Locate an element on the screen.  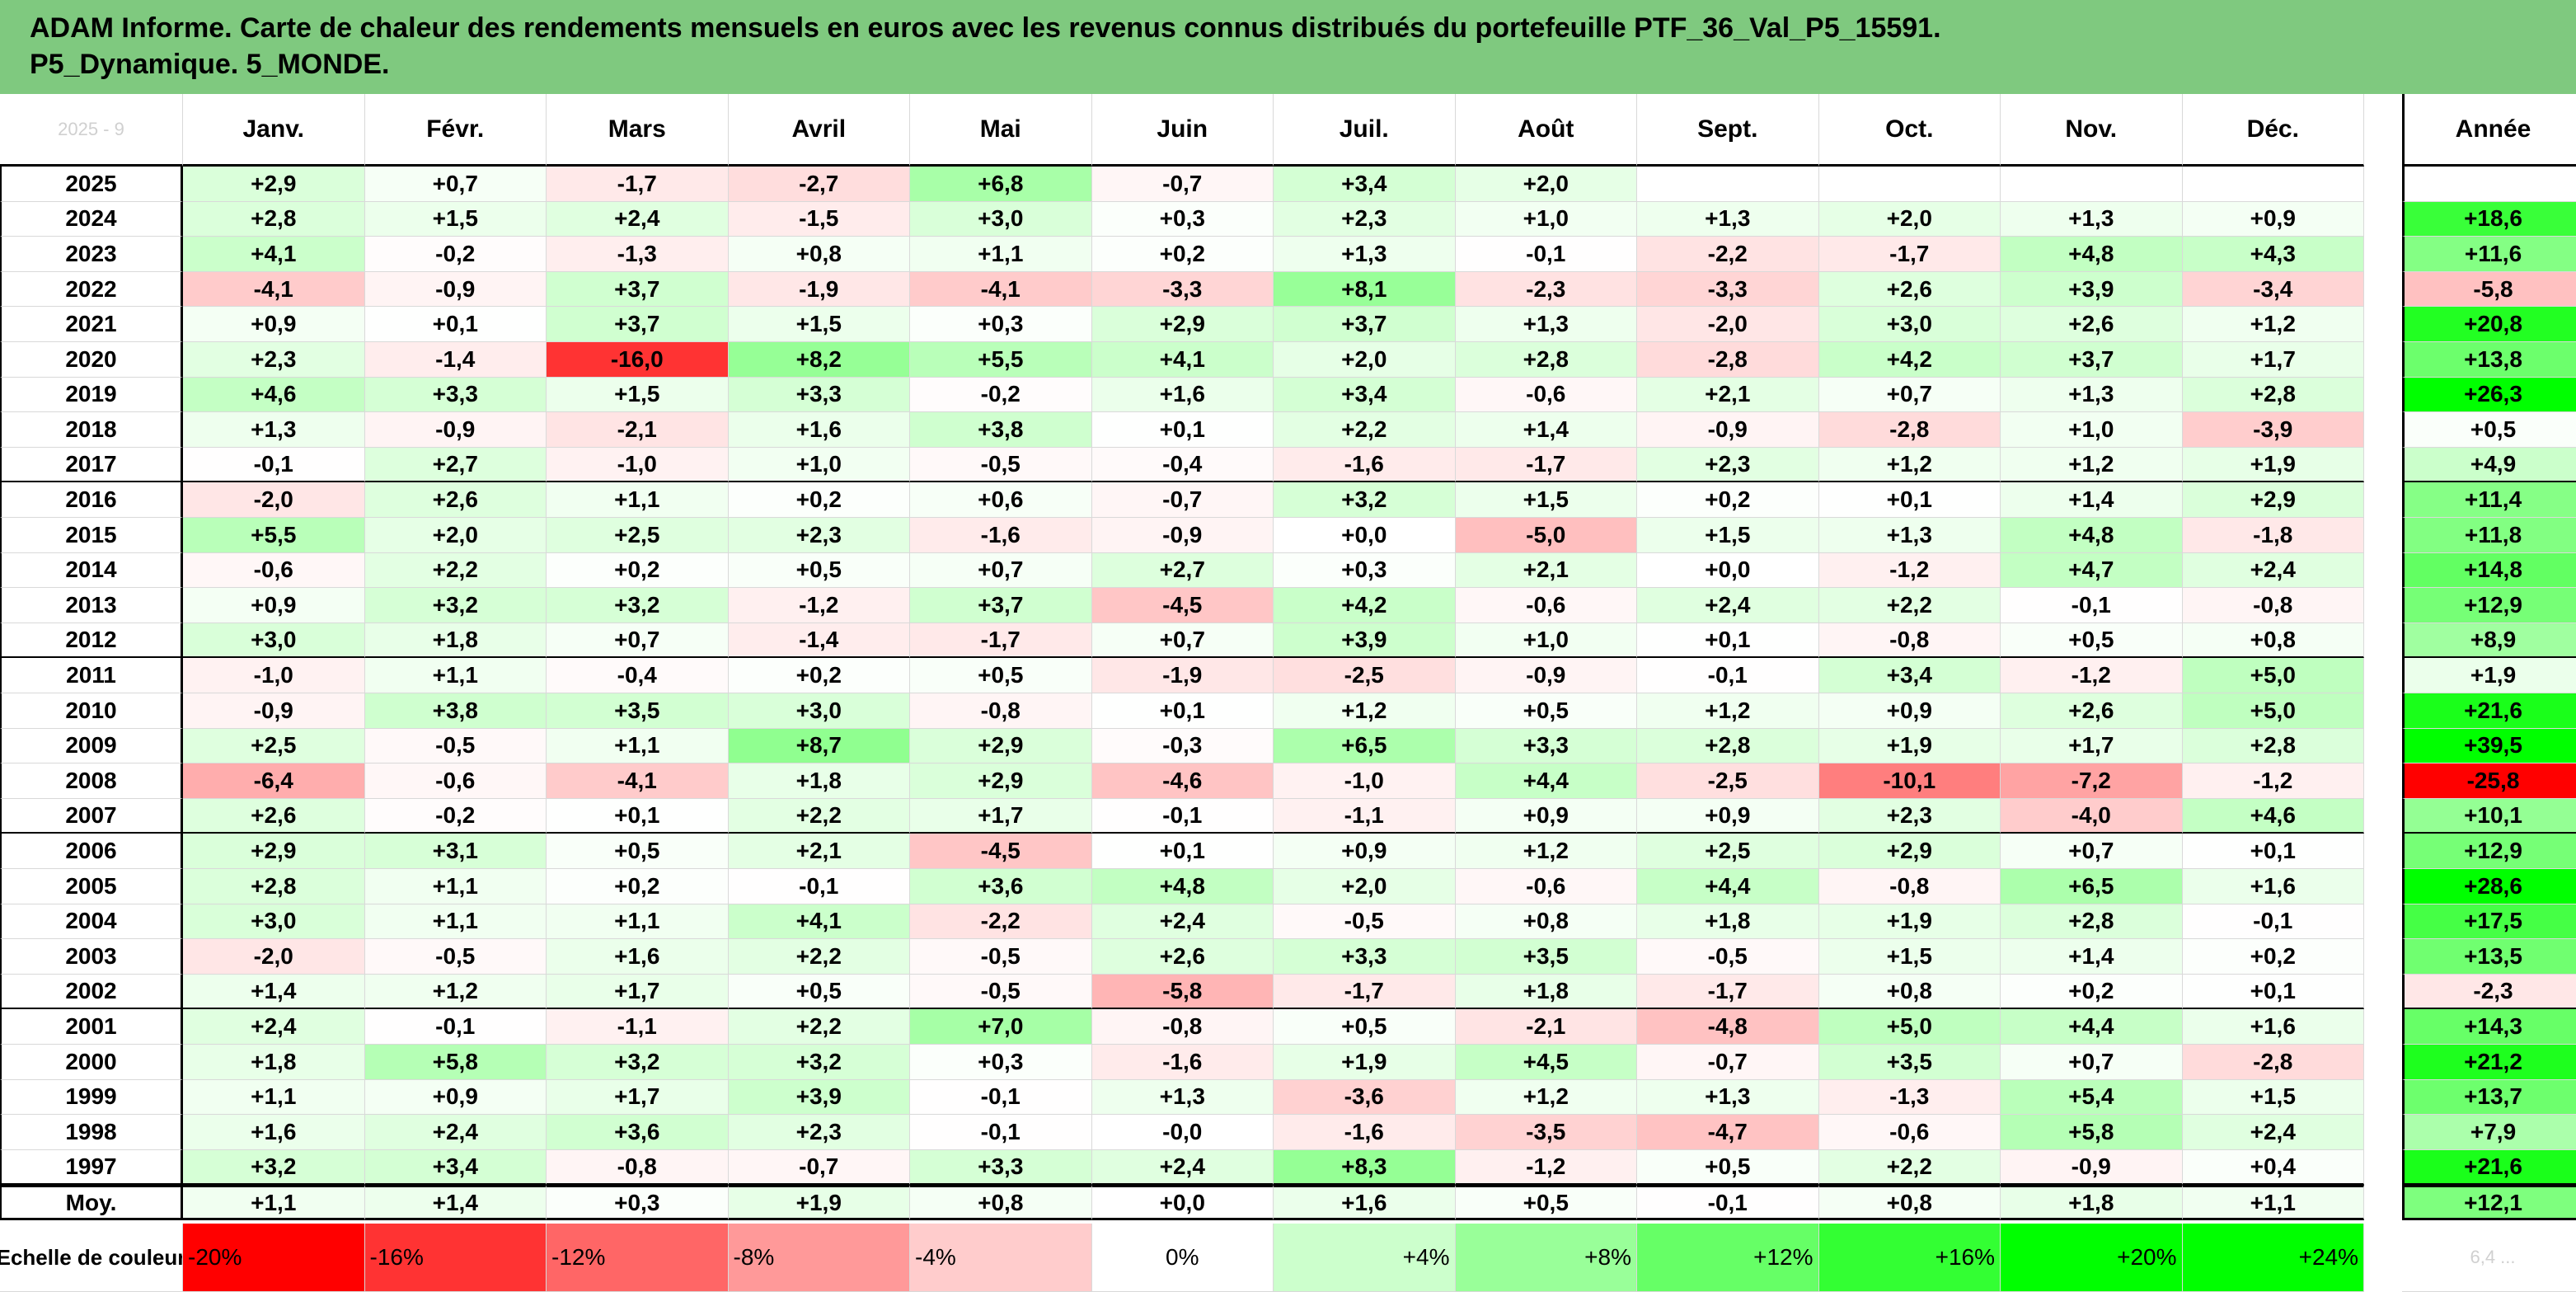
month-header: Sept. is located at coordinates (1728, 130).